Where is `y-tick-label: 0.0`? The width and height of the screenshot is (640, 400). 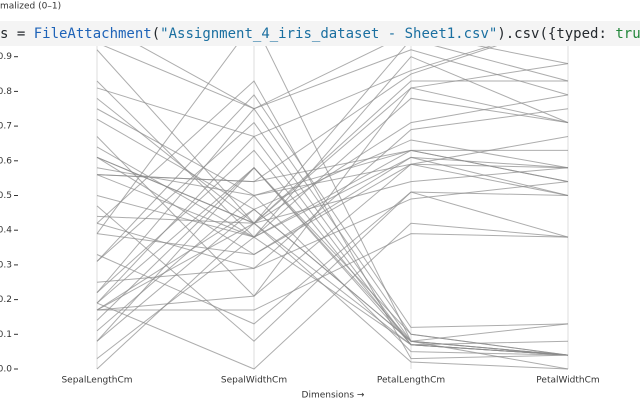
y-tick-label: 0.0 is located at coordinates (6, 370).